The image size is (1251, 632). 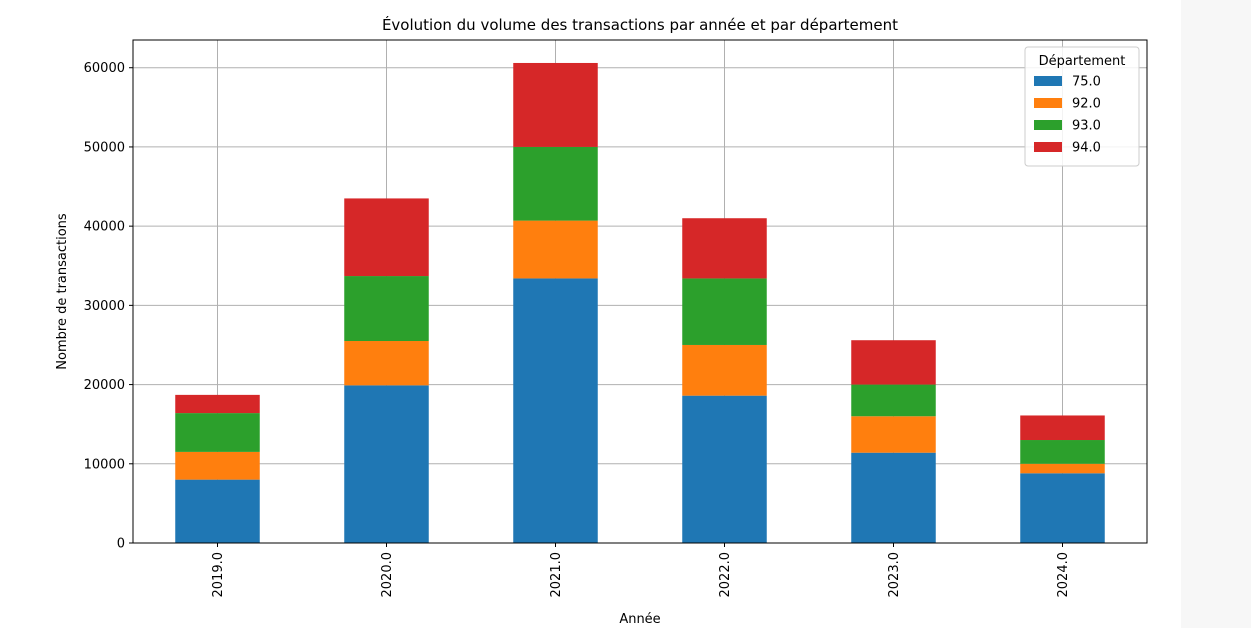 I want to click on page-margin, so click(x=1216, y=314).